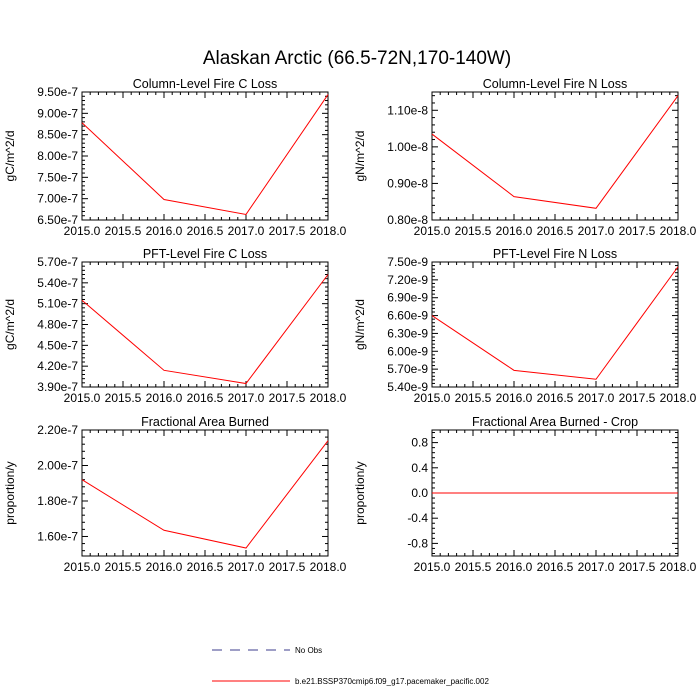  I want to click on panel-title: Fractional Area Burned, so click(205, 422).